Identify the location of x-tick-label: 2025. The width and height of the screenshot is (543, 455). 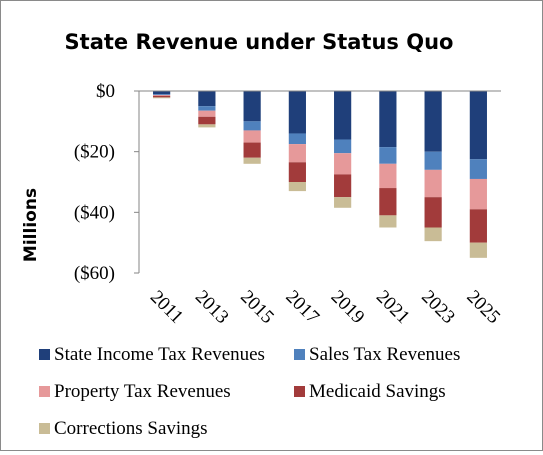
(483, 307).